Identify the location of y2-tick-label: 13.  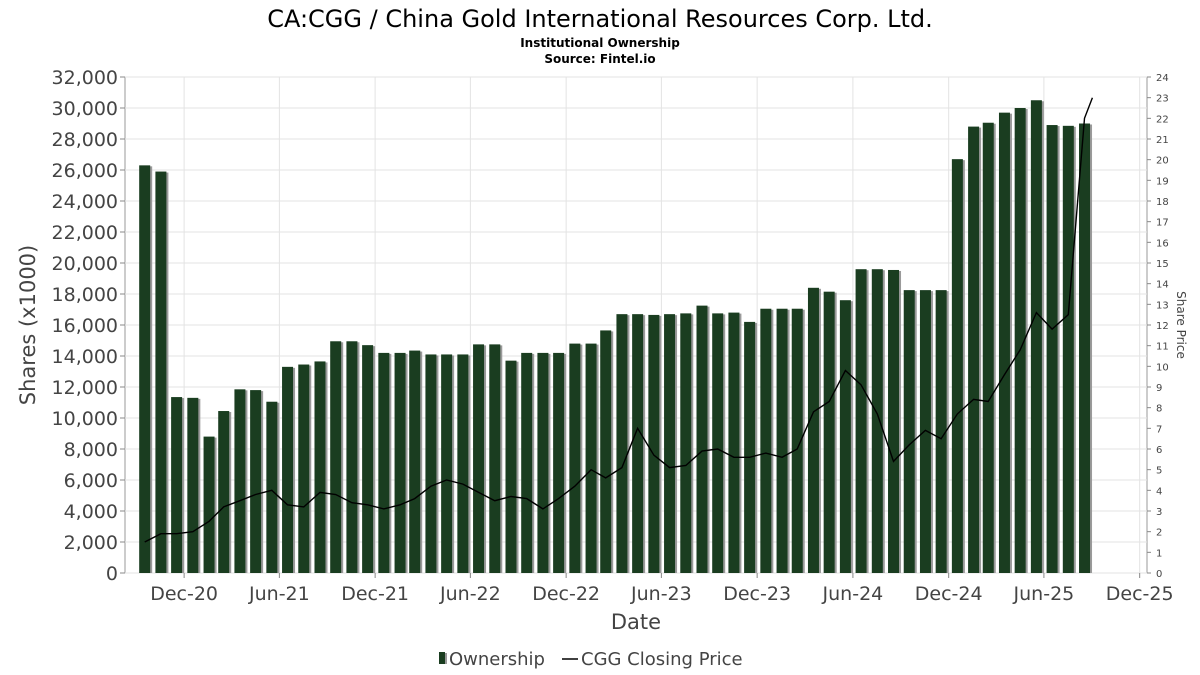
(1162, 305).